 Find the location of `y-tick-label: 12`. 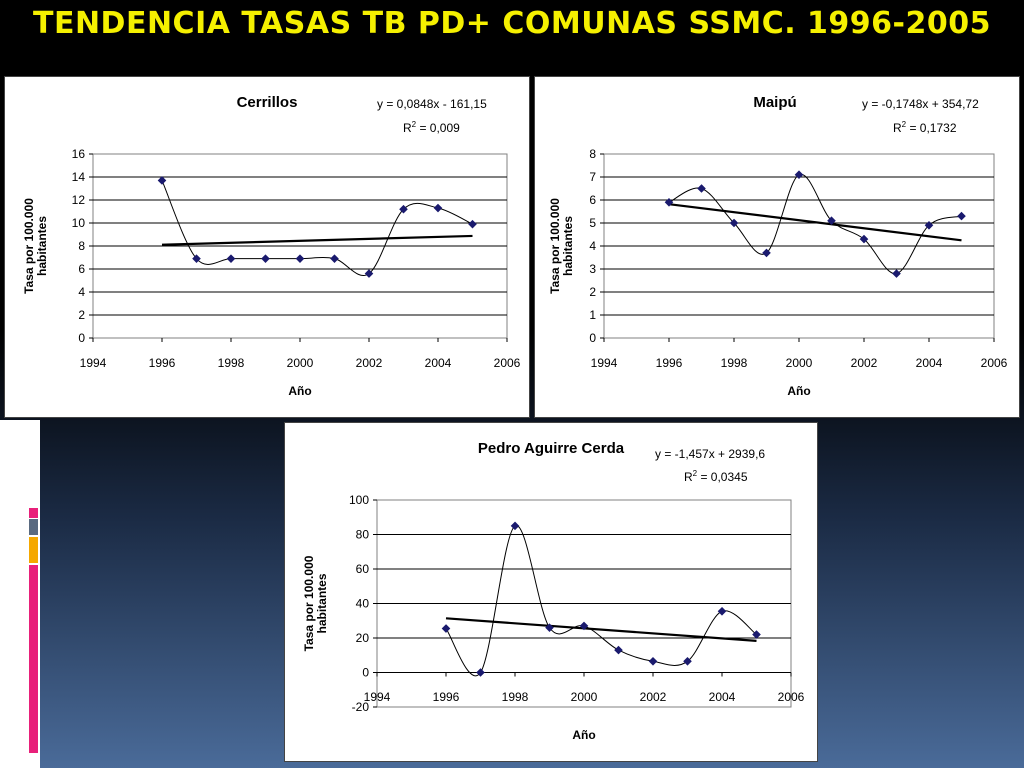

y-tick-label: 12 is located at coordinates (79, 200).